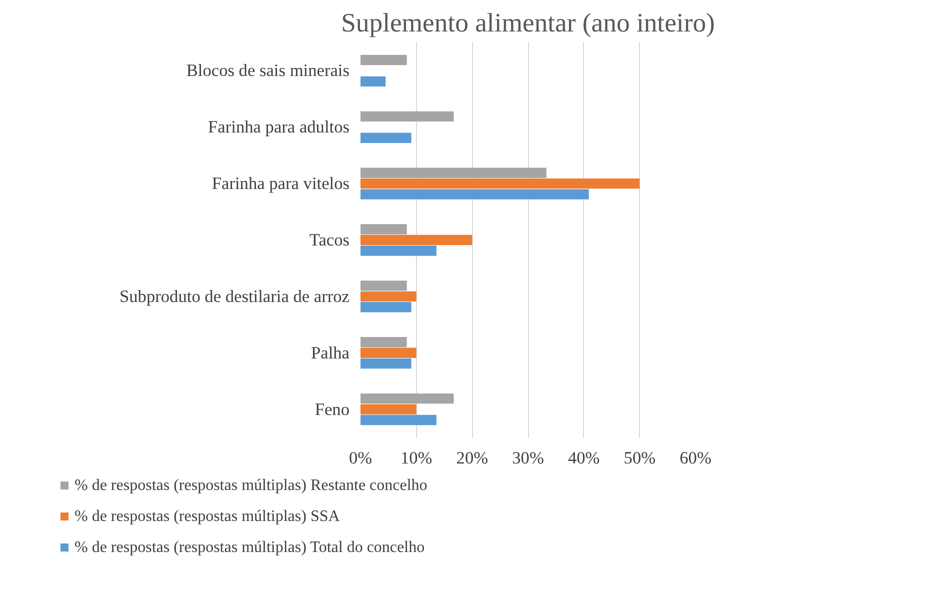  Describe the element at coordinates (329, 240) in the screenshot. I see `y-tick-label: Tacos` at that location.